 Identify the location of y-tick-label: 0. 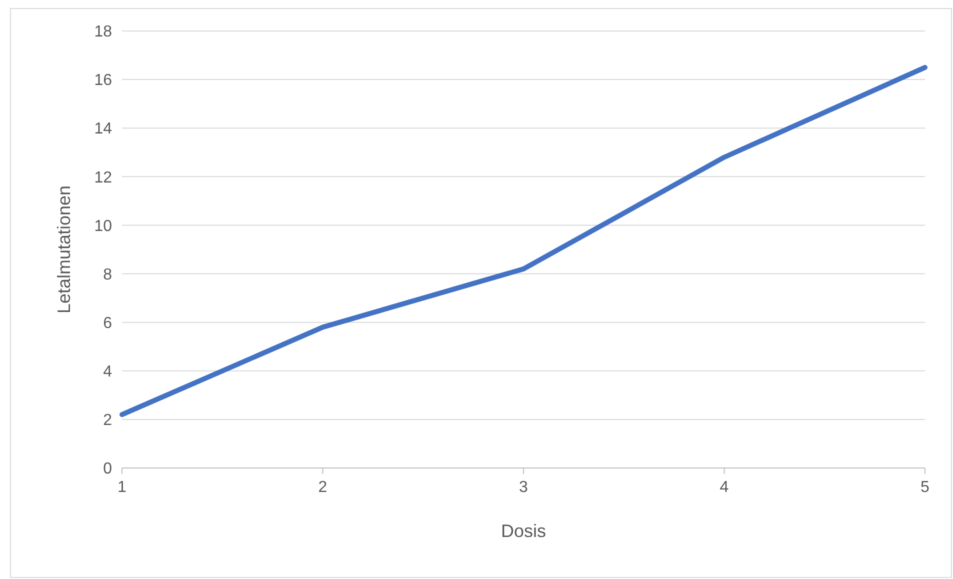
(107, 469).